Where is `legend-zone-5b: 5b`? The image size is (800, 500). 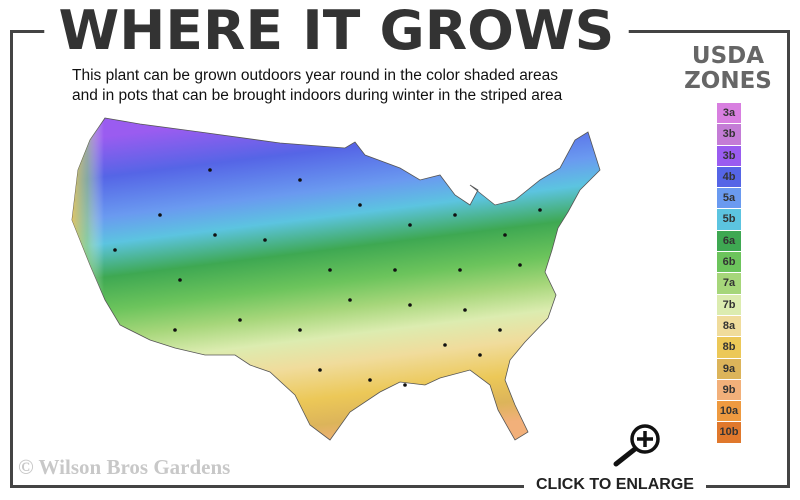 legend-zone-5b: 5b is located at coordinates (729, 220).